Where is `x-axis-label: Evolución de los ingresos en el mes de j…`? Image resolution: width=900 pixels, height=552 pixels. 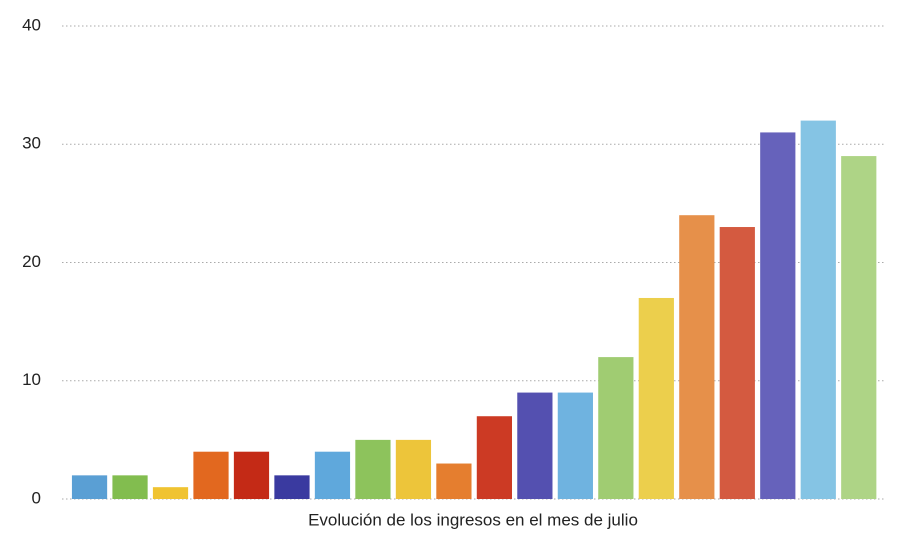
x-axis-label: Evolución de los ingresos en el mes de j… is located at coordinates (473, 519).